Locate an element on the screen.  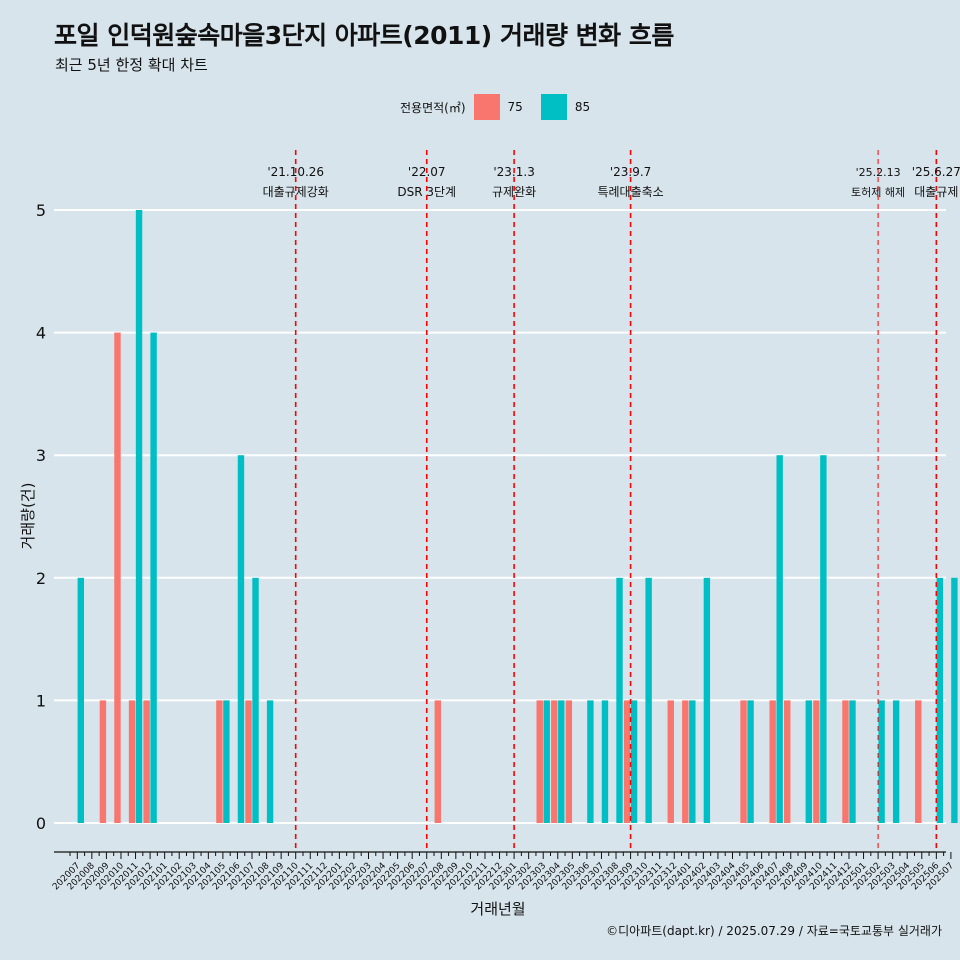
event-name-label: DSR 3단계 is located at coordinates (426, 192).